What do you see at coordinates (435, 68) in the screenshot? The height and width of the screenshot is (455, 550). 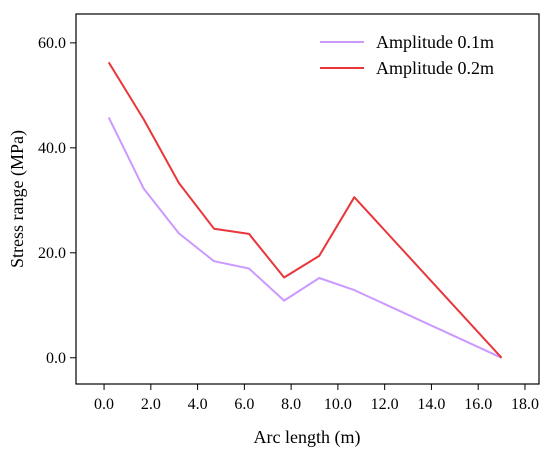 I see `legend-label-2: Amplitude 0.2m` at bounding box center [435, 68].